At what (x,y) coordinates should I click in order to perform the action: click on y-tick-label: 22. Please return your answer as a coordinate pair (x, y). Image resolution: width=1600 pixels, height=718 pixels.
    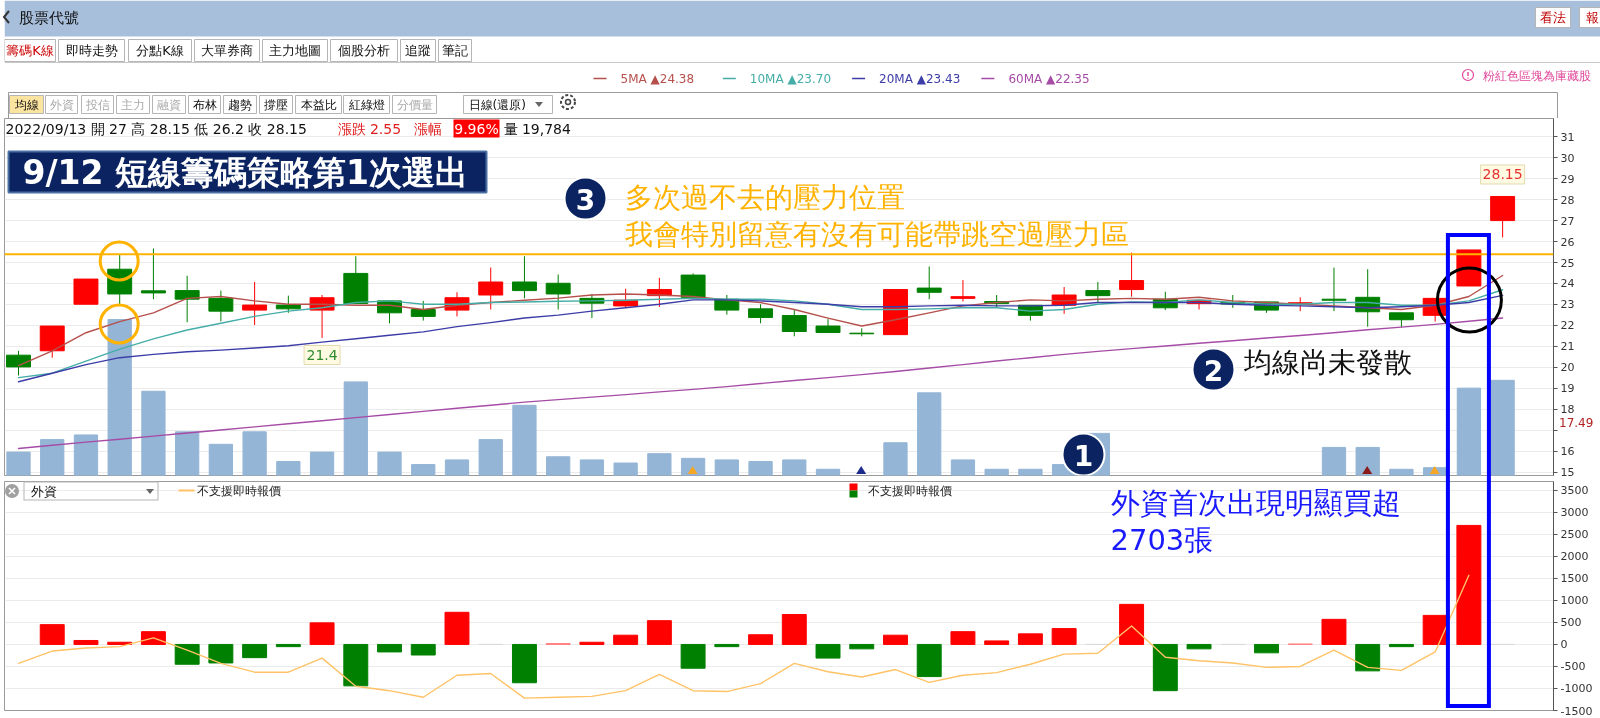
    Looking at the image, I should click on (1567, 326).